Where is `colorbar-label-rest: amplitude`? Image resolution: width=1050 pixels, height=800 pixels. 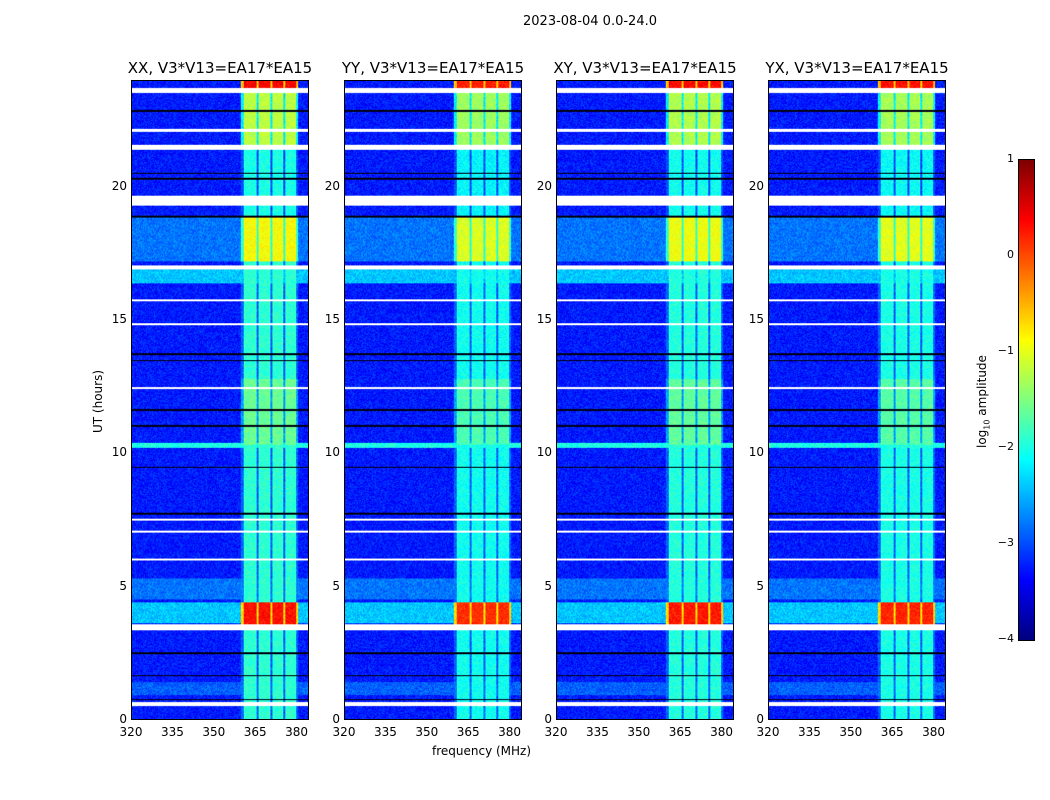 colorbar-label-rest: amplitude is located at coordinates (982, 387).